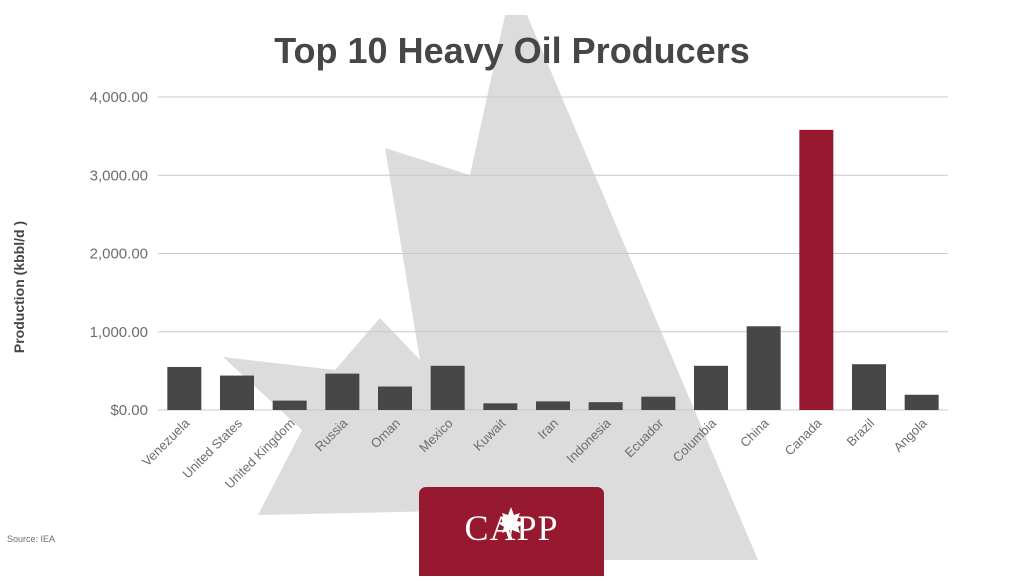 Image resolution: width=1024 pixels, height=581 pixels. I want to click on bar-oman, so click(395, 398).